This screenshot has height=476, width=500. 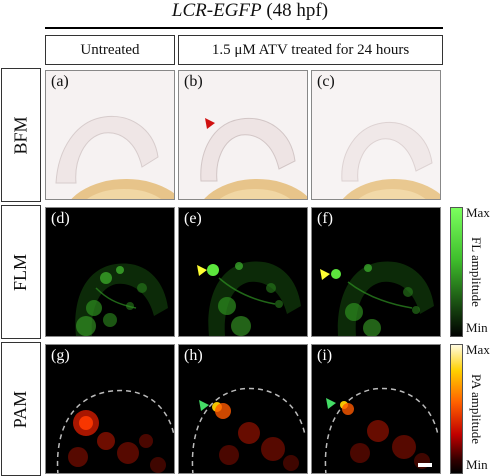 I want to click on brightfield-image-b, so click(x=243, y=135).